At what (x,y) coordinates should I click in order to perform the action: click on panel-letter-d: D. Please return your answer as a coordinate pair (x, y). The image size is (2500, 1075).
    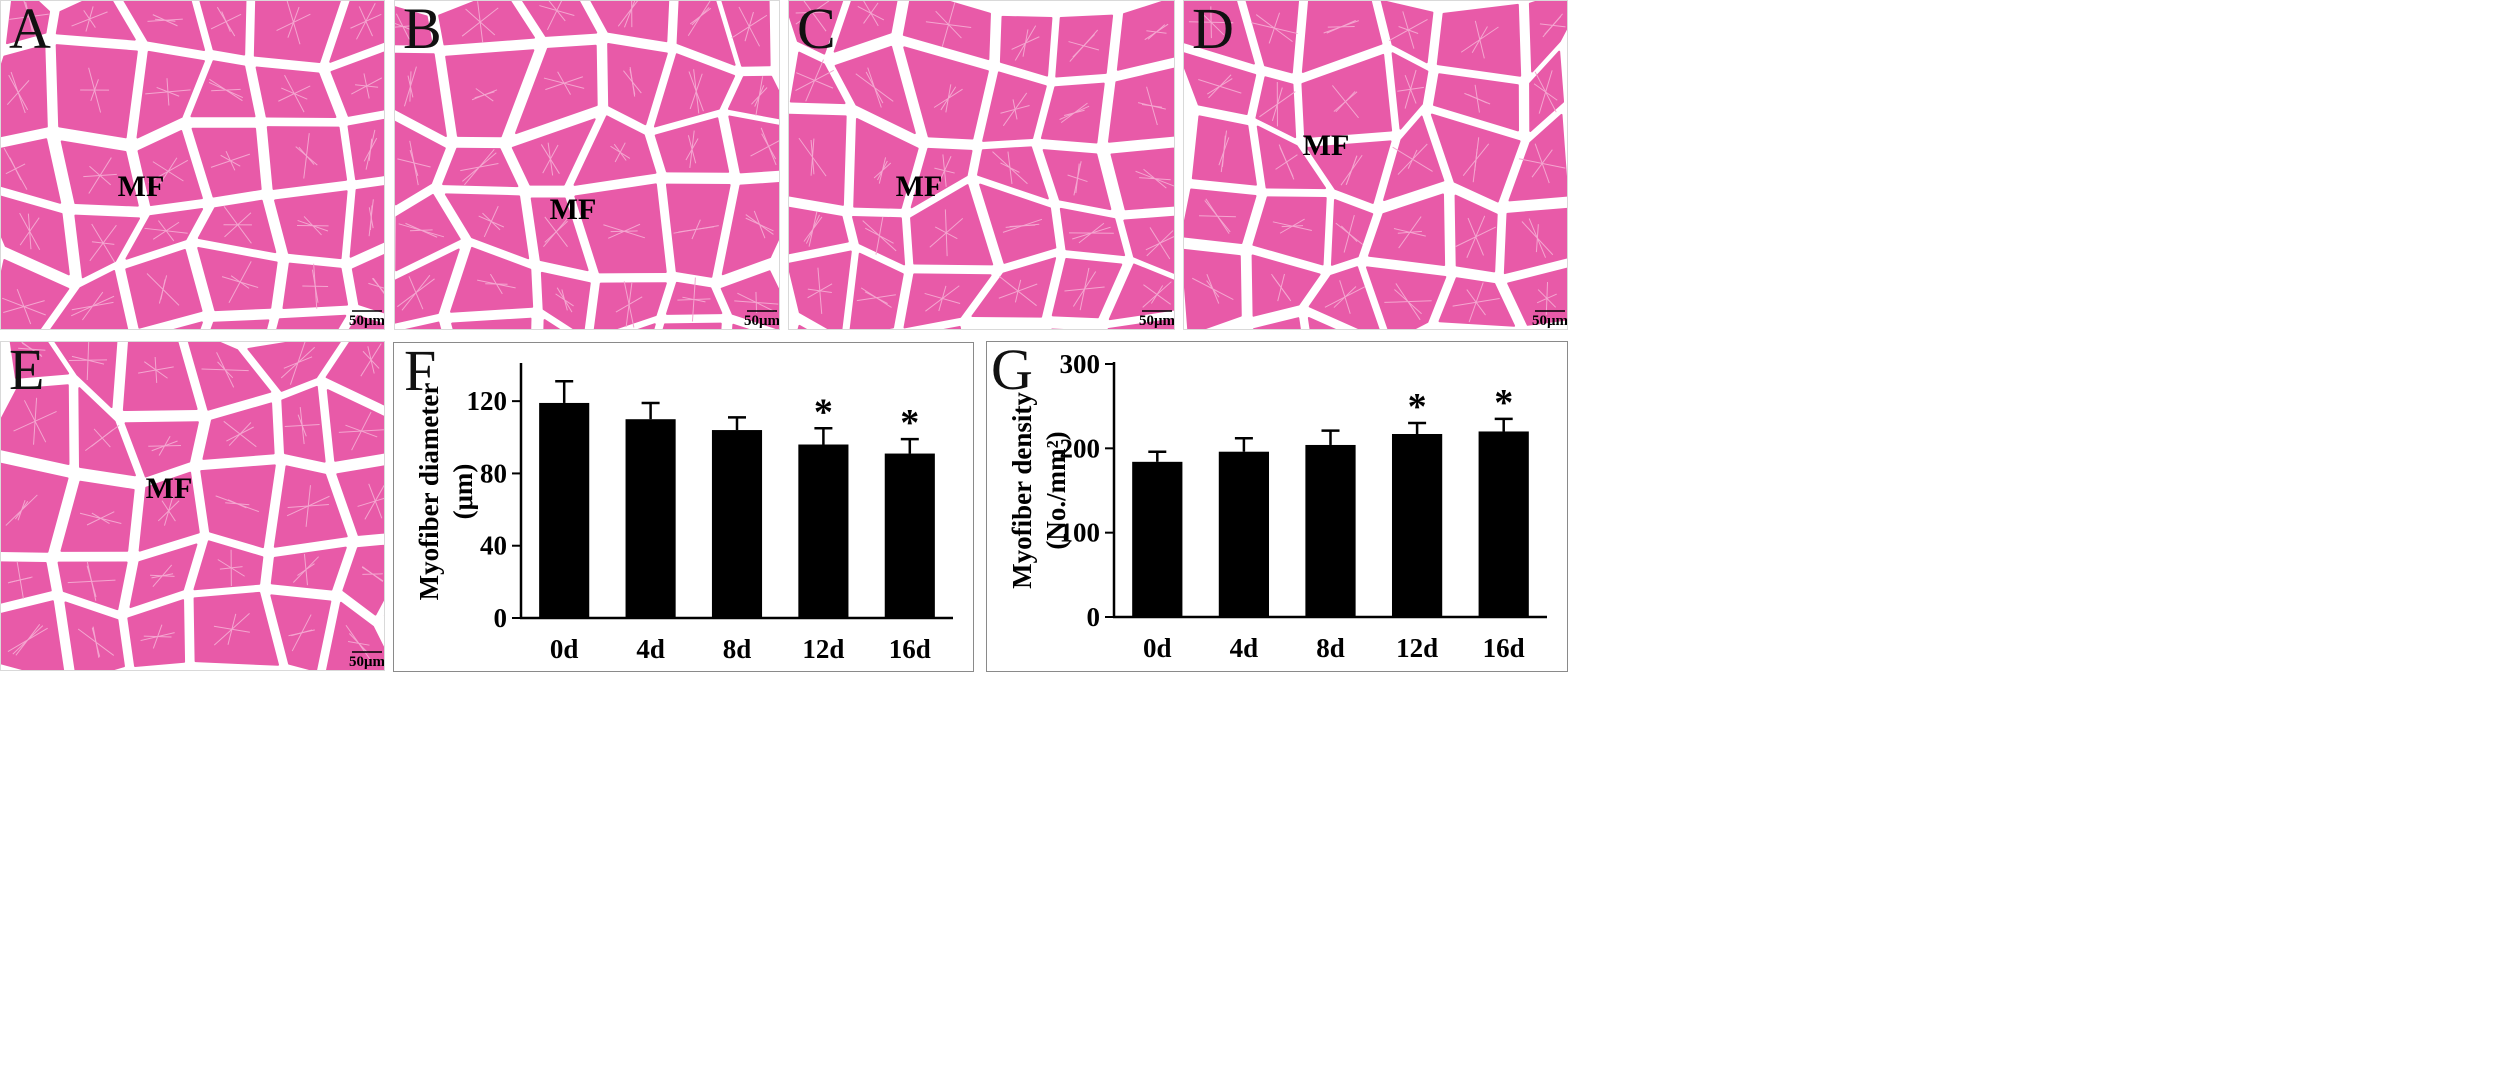
    Looking at the image, I should click on (1213, 30).